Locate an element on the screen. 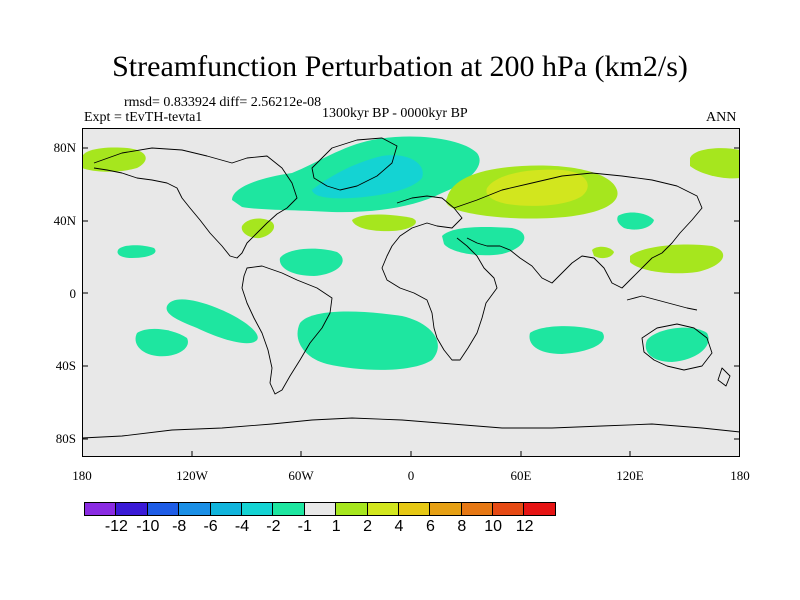  contour-indian-ocean is located at coordinates (603, 252).